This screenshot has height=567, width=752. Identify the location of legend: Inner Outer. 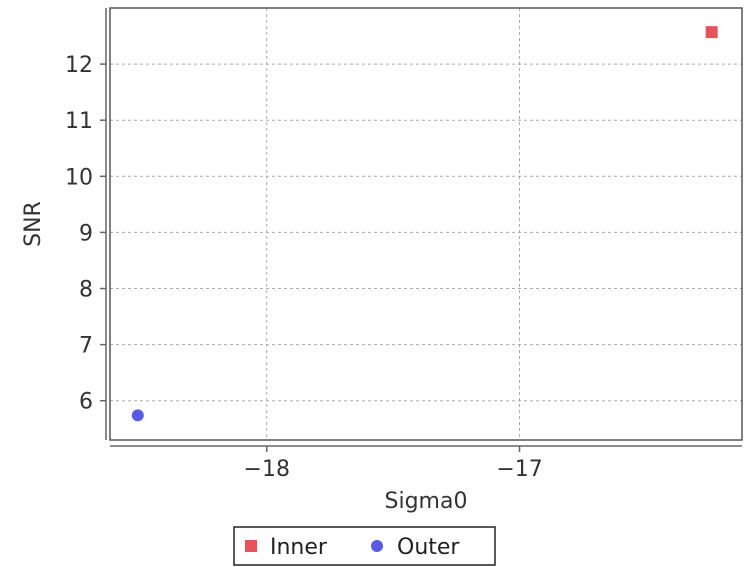
(364, 546).